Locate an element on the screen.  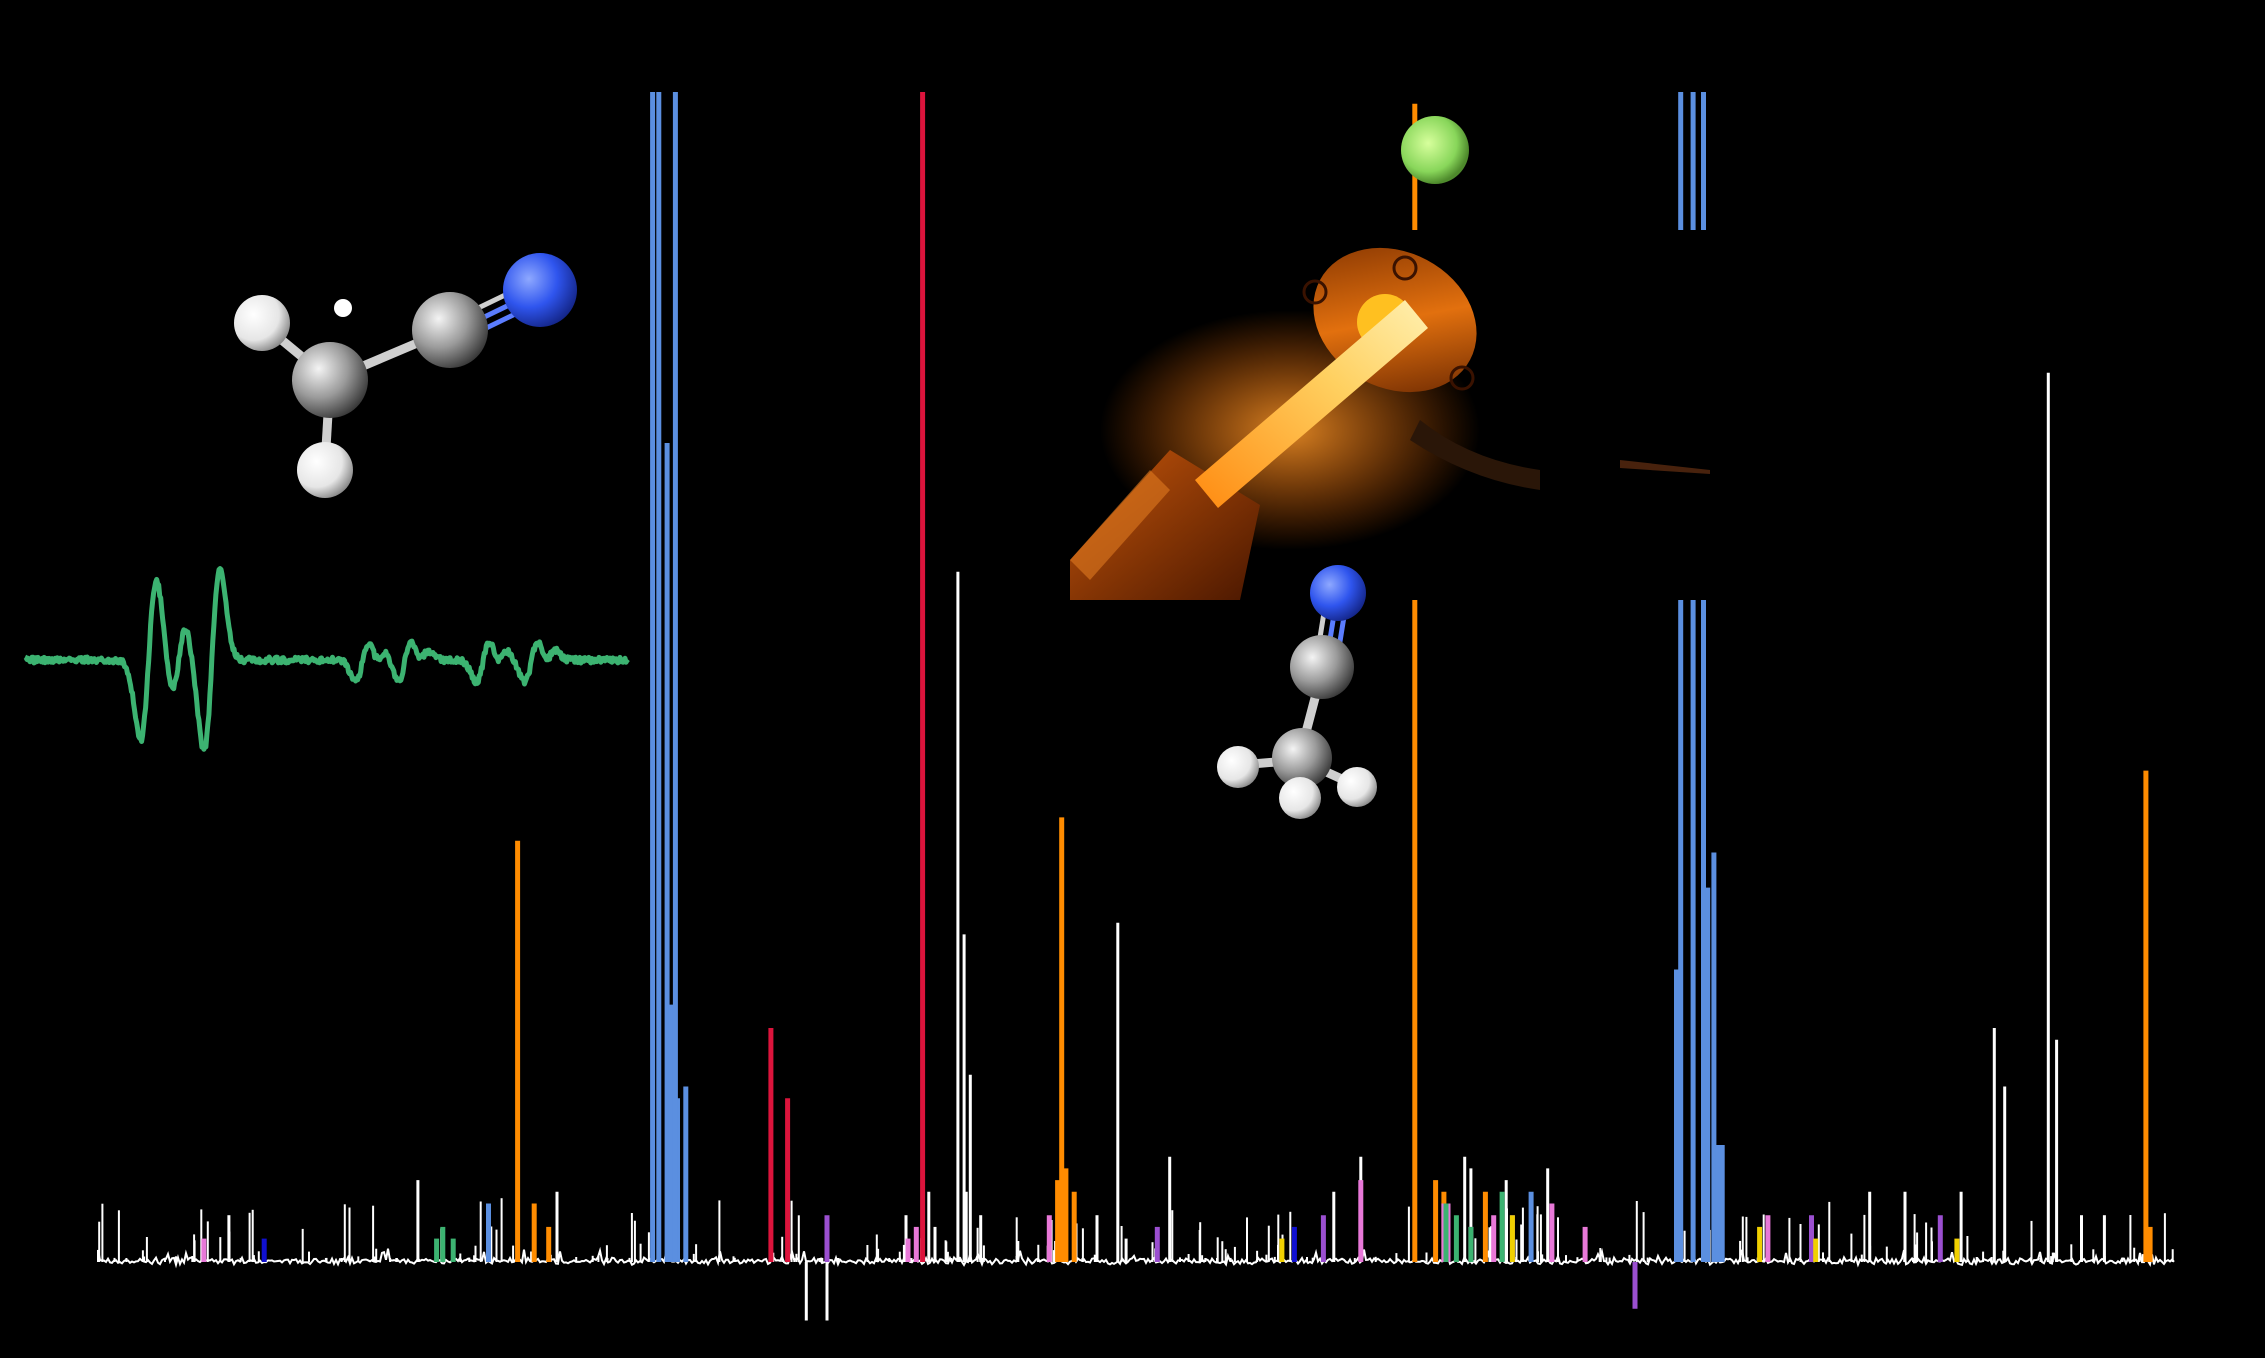
acetonitrile-molecule is located at coordinates (1297, 692).